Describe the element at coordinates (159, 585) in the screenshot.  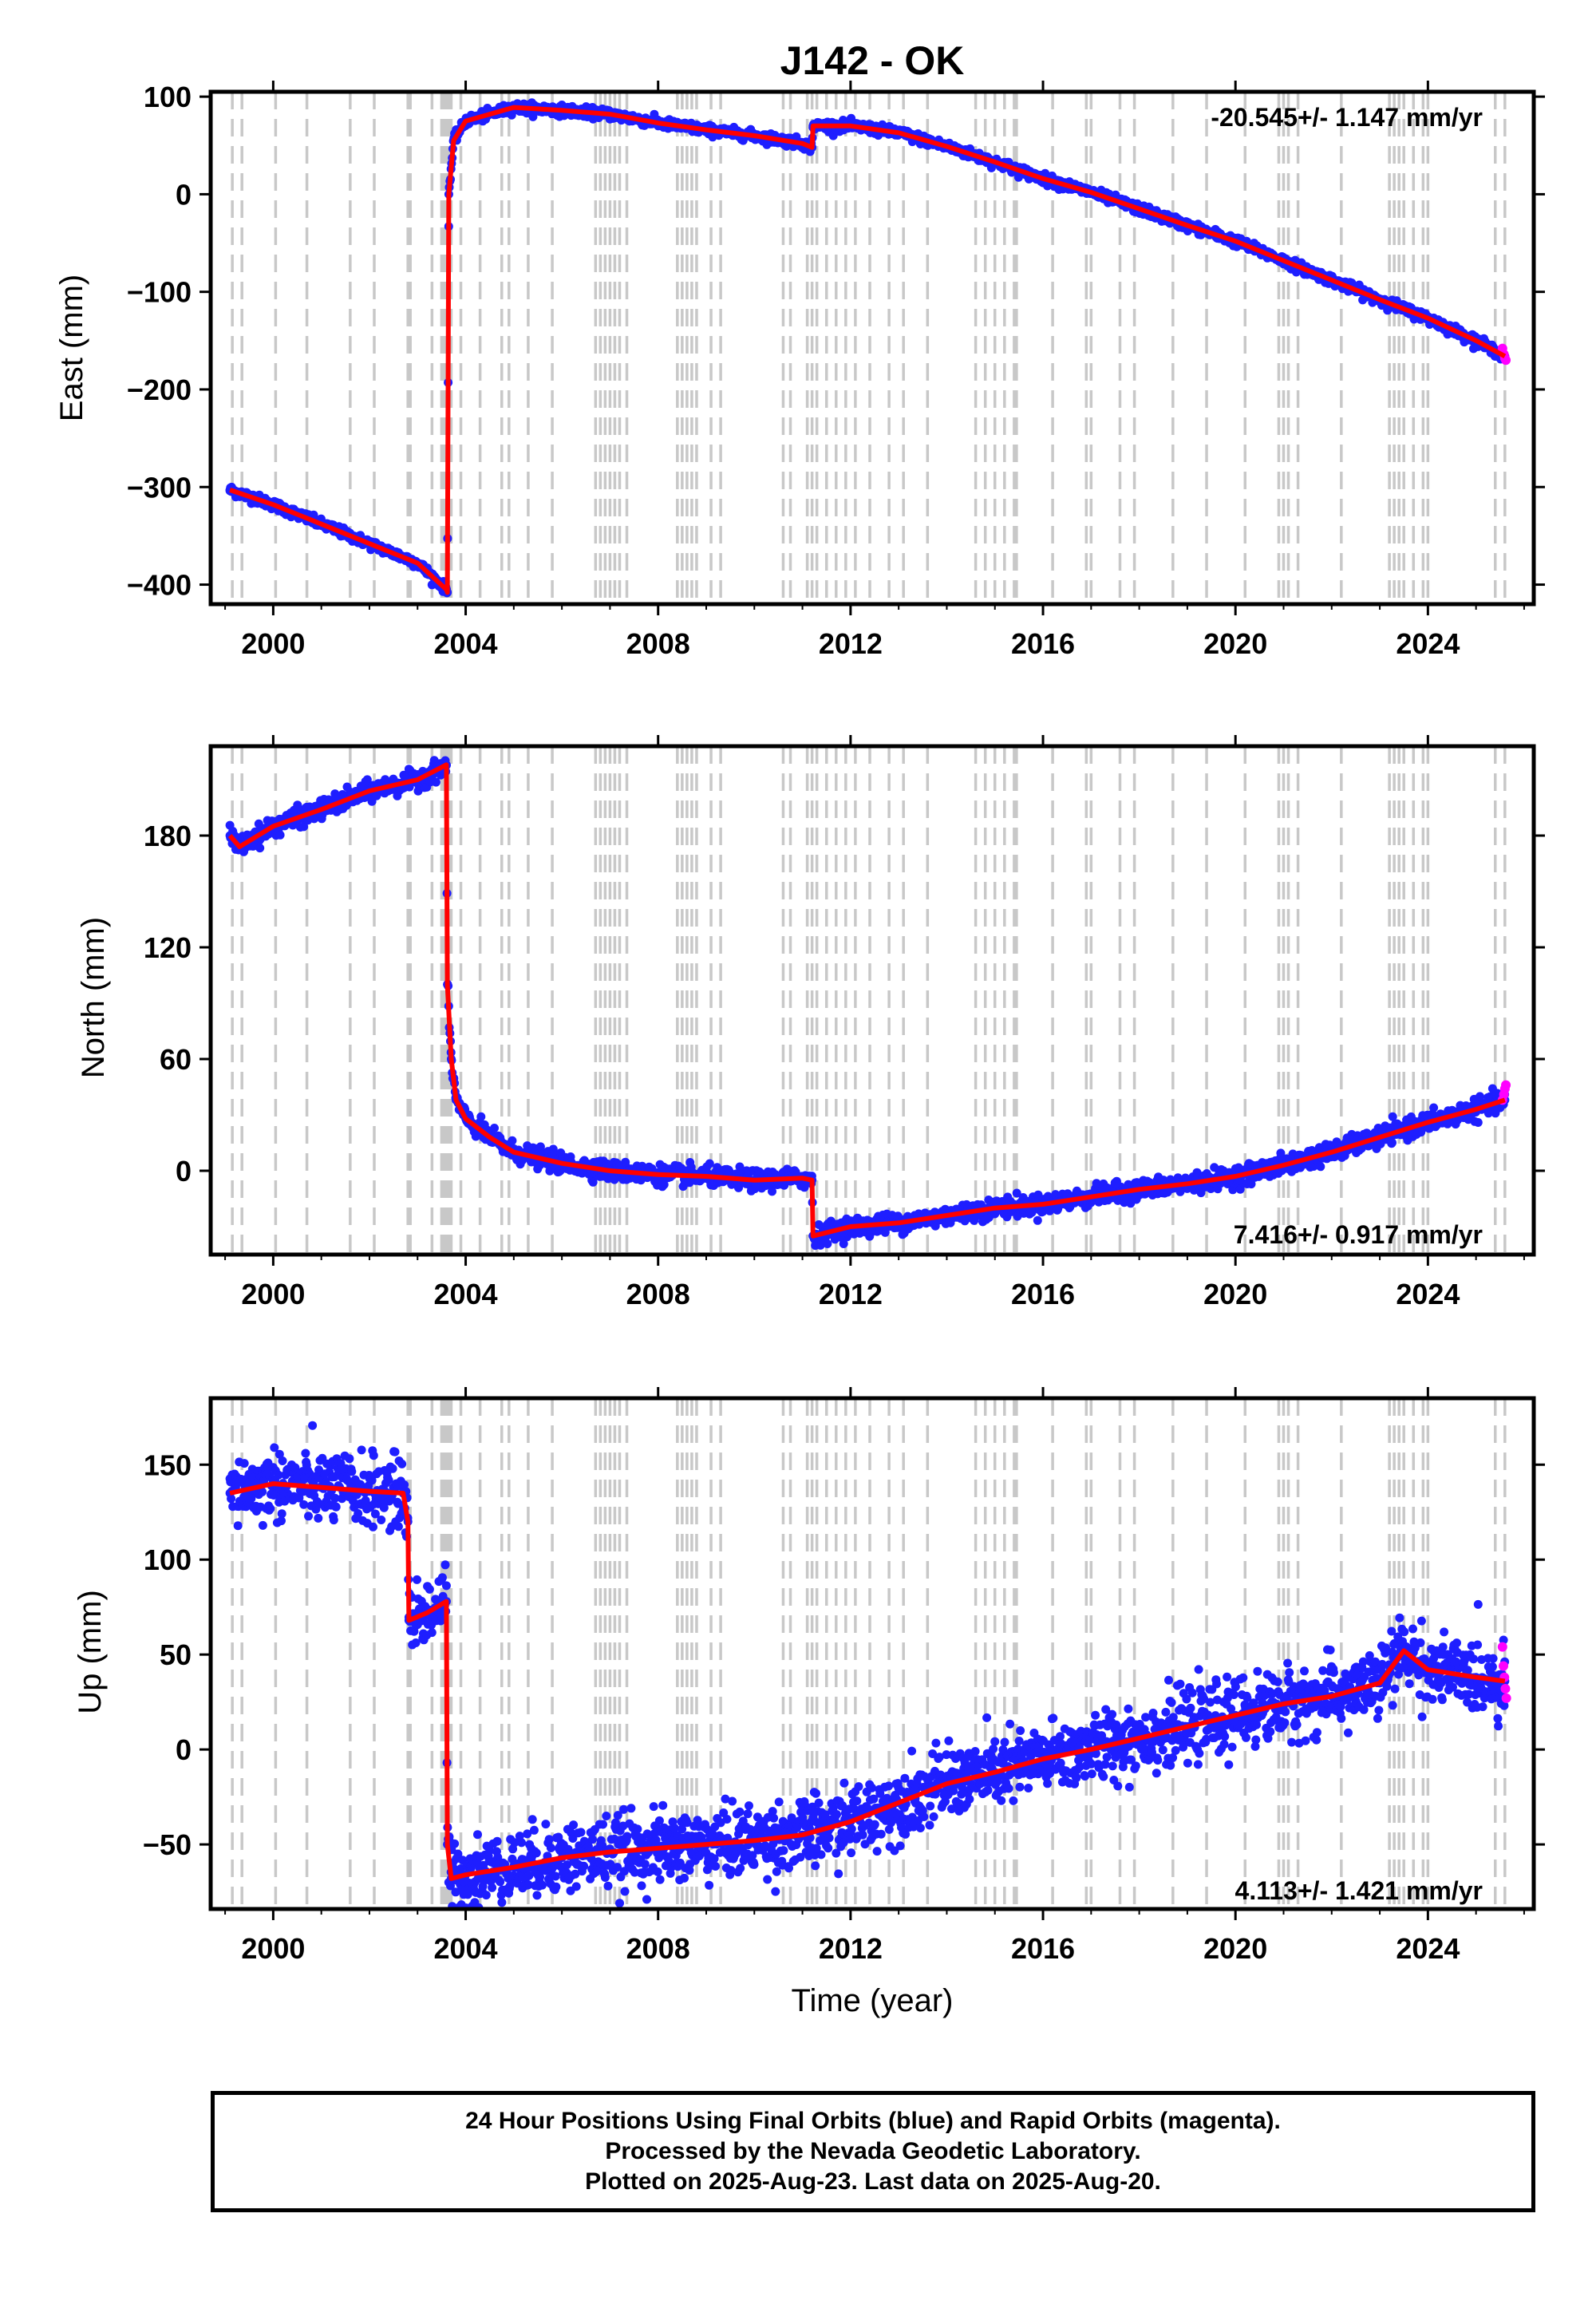
I see `y-tick-label: −400` at that location.